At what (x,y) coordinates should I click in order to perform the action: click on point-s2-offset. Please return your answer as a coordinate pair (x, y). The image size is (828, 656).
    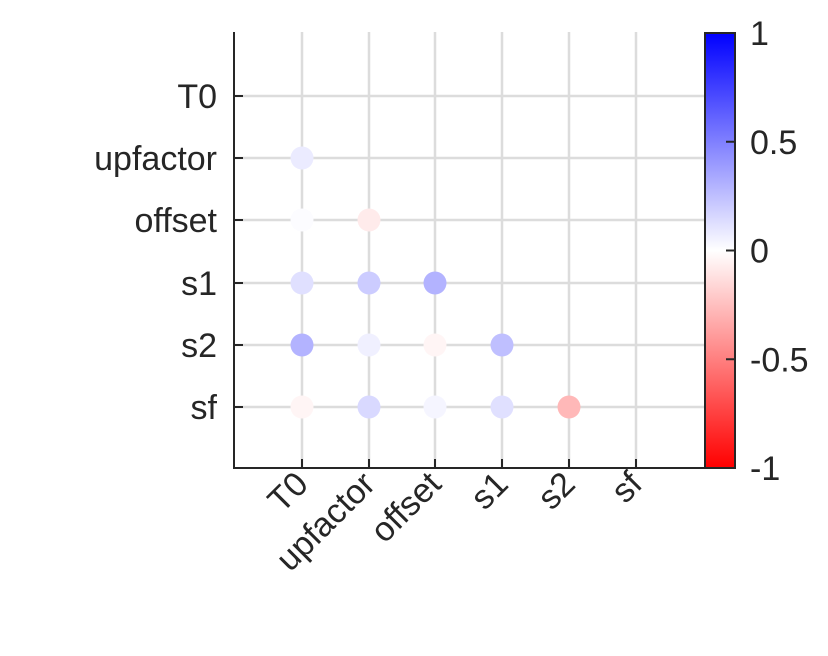
    Looking at the image, I should click on (435, 345).